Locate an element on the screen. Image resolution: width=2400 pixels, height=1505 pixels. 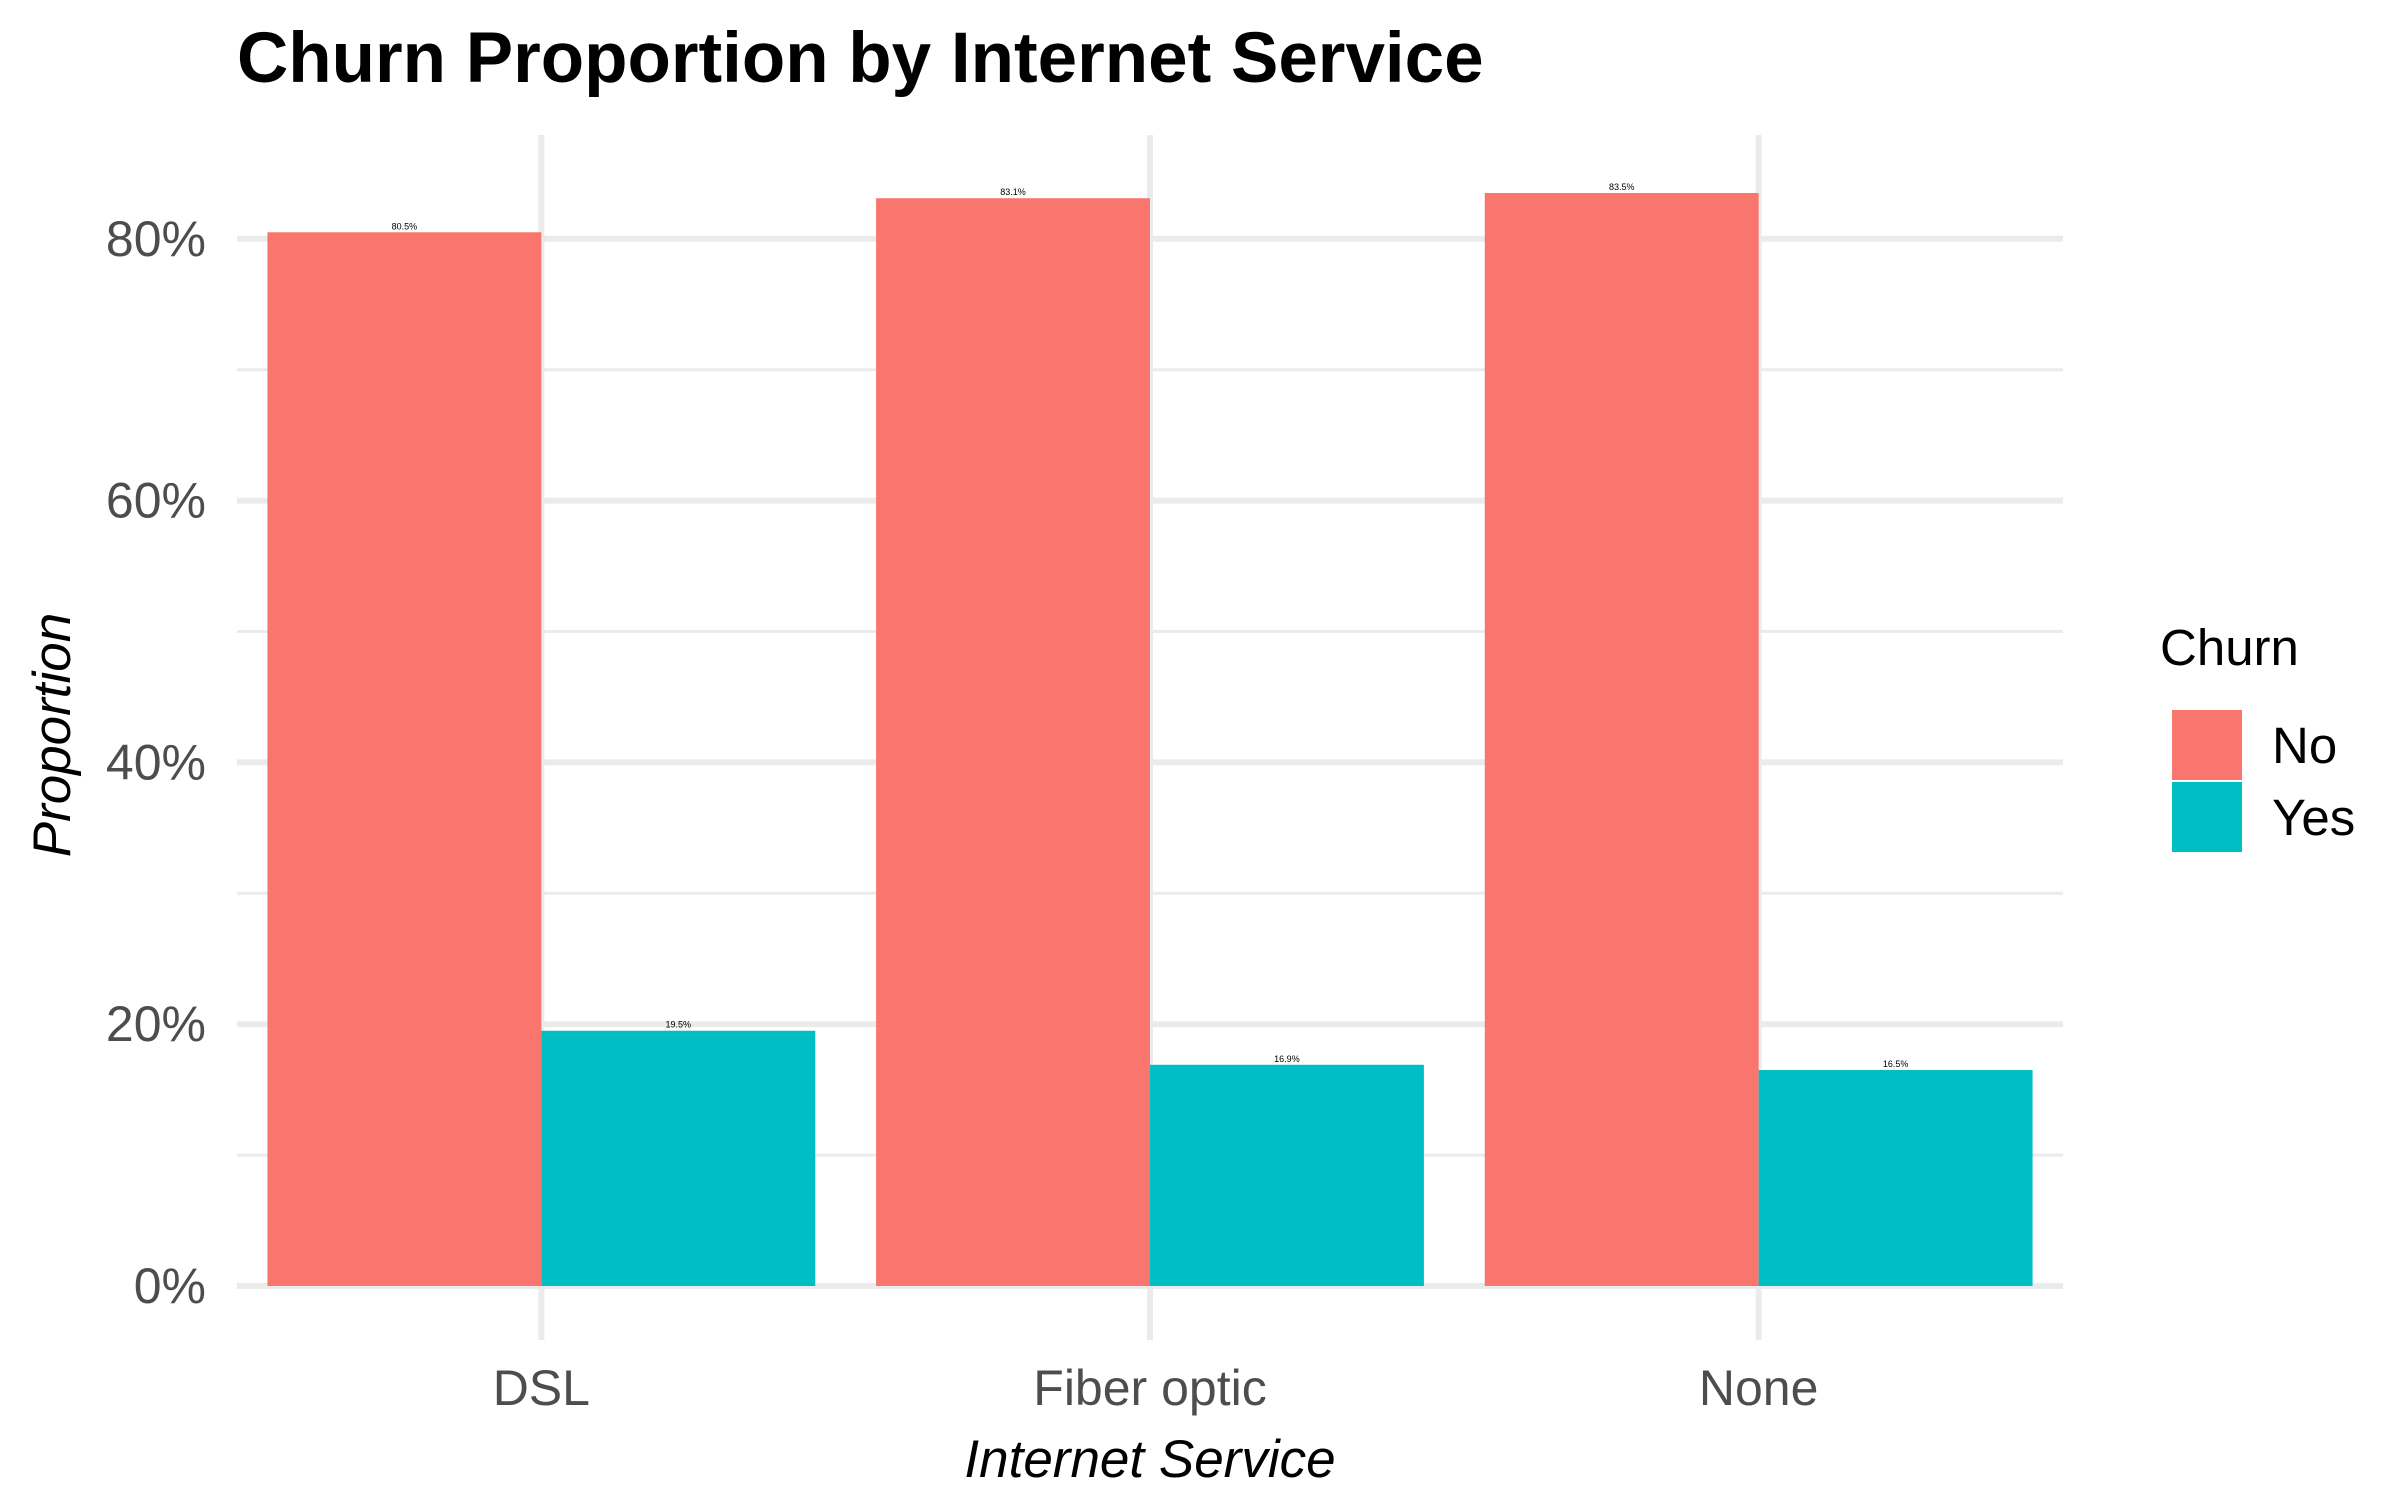
bar-value-label: 83.5% is located at coordinates (1622, 187).